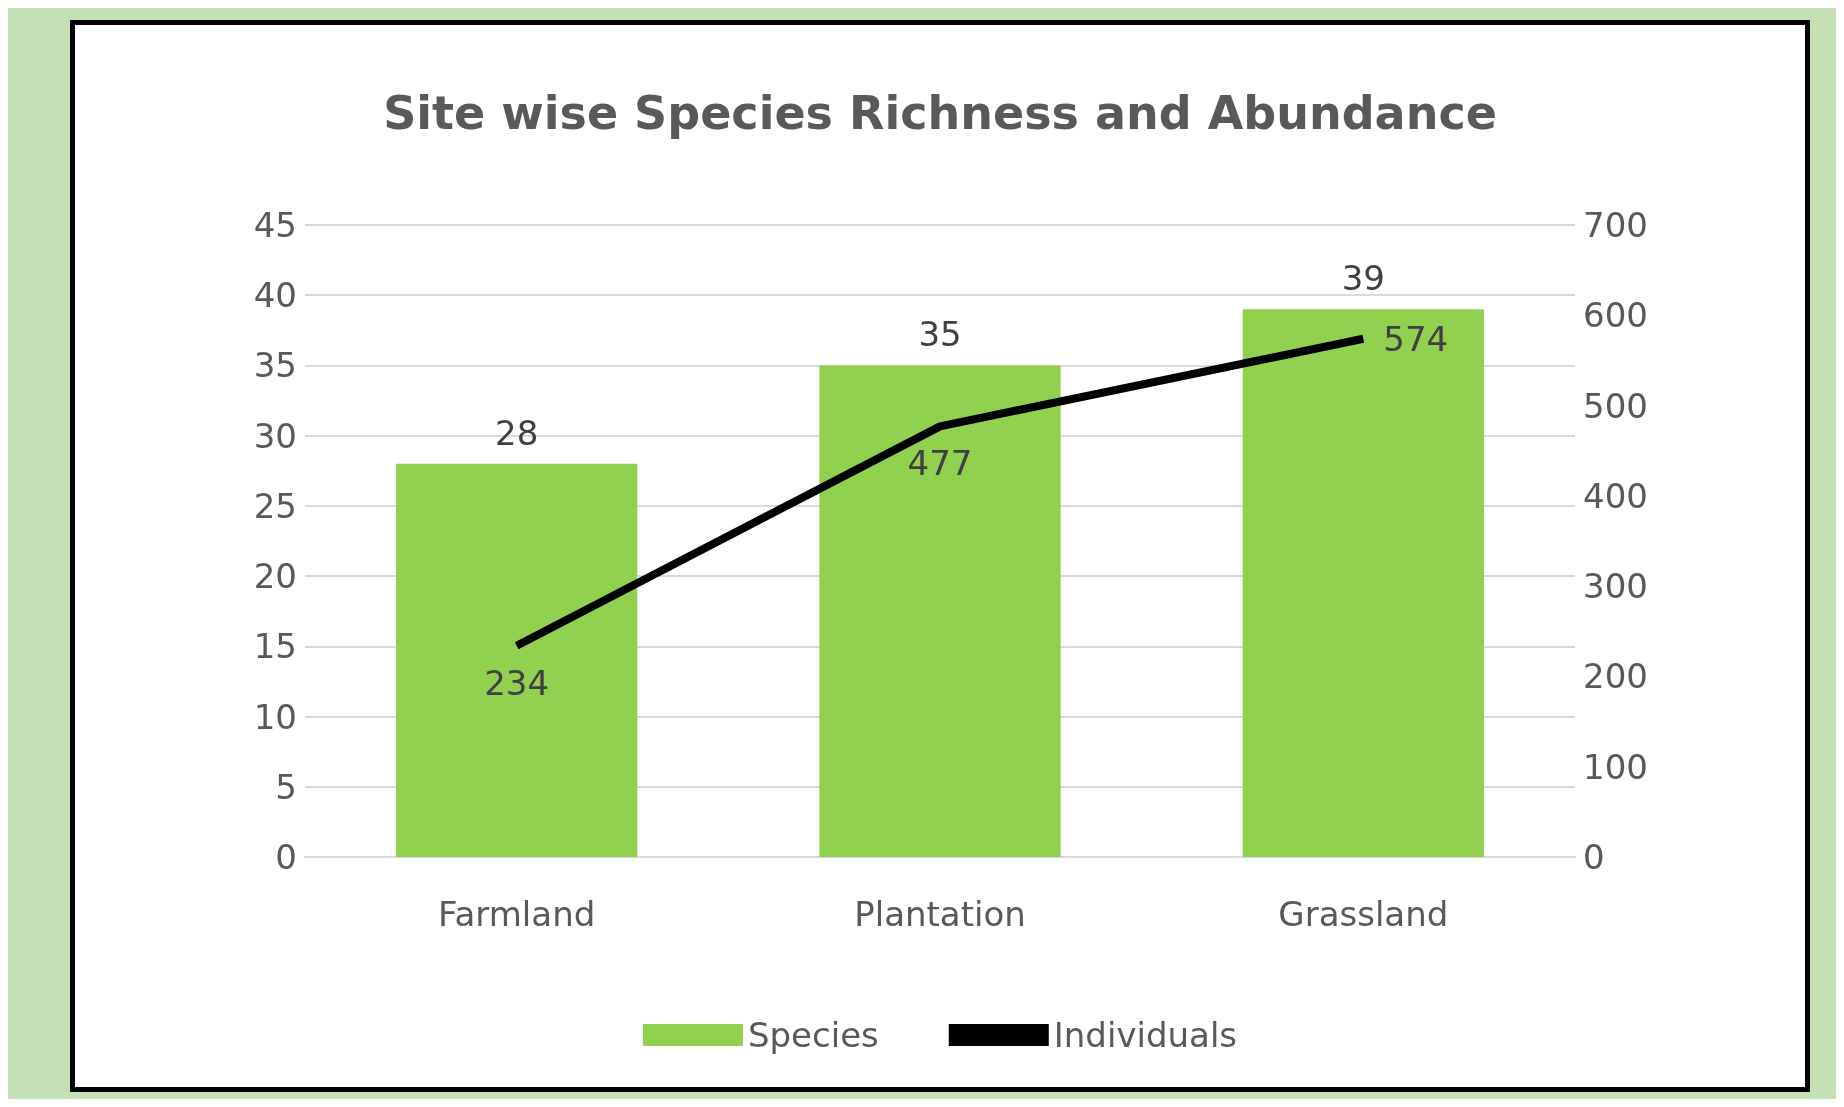  What do you see at coordinates (940, 463) in the screenshot?
I see `data-label: 477` at bounding box center [940, 463].